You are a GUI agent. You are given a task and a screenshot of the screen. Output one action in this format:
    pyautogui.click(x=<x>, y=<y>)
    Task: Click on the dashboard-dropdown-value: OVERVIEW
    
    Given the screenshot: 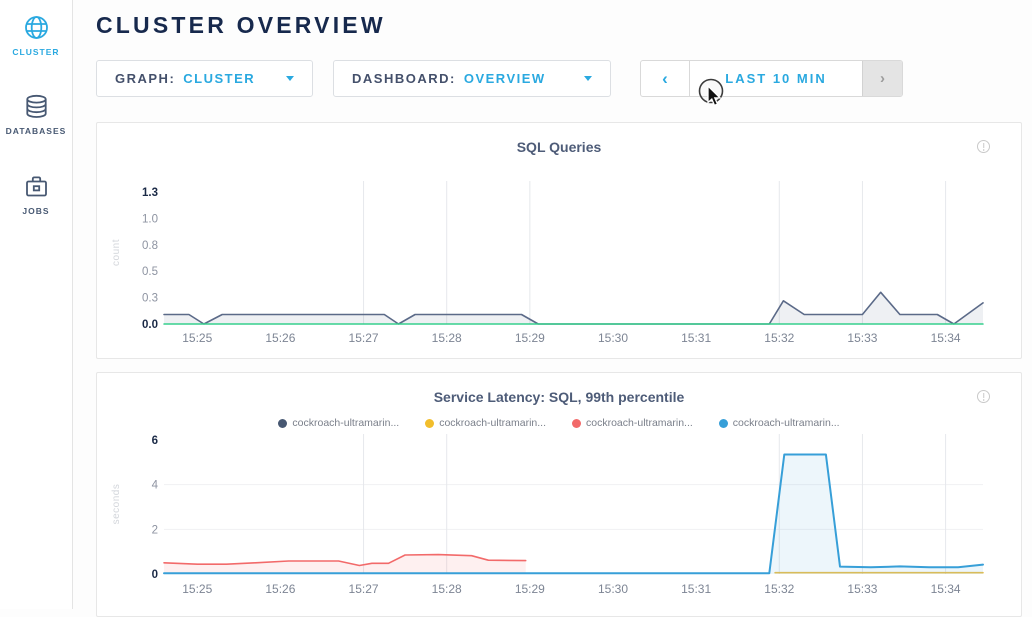 What is the action you would take?
    pyautogui.click(x=504, y=78)
    